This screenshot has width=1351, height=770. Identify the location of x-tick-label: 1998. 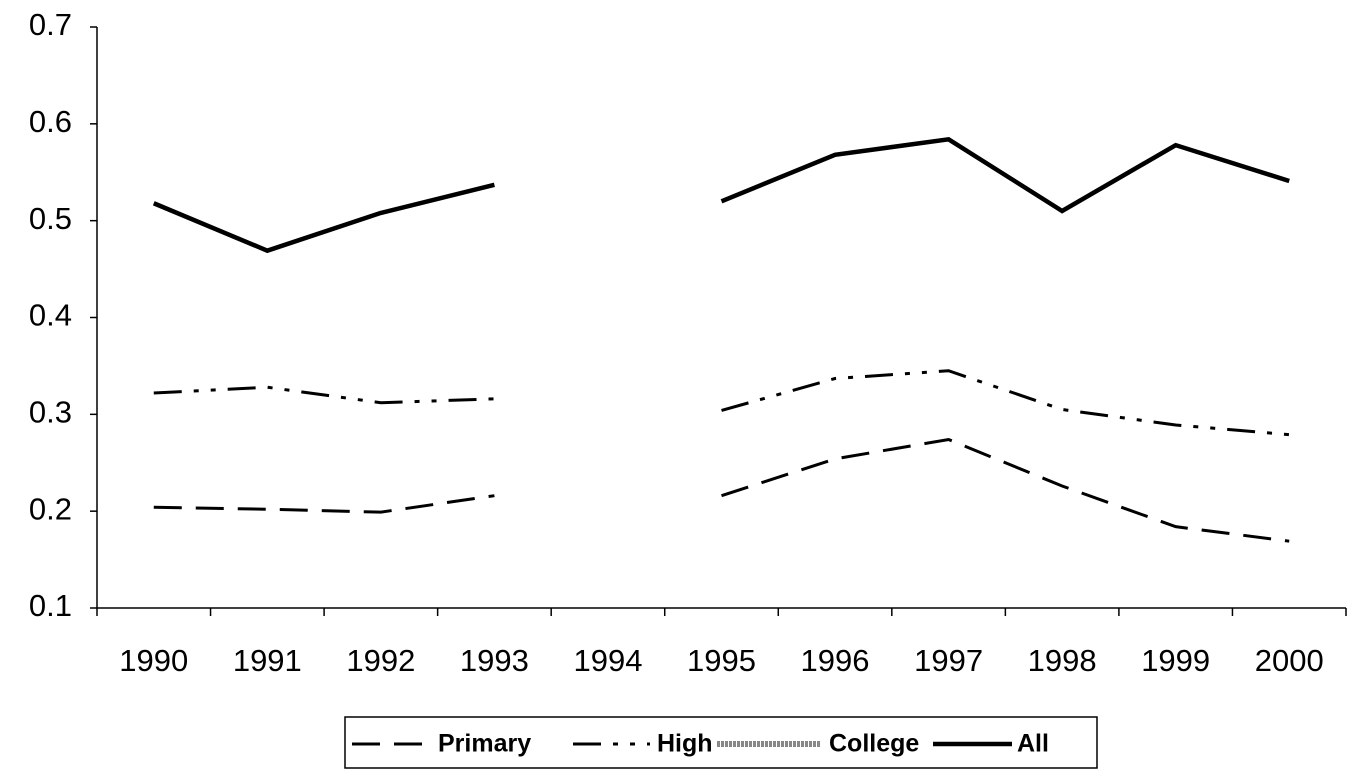
(1062, 660).